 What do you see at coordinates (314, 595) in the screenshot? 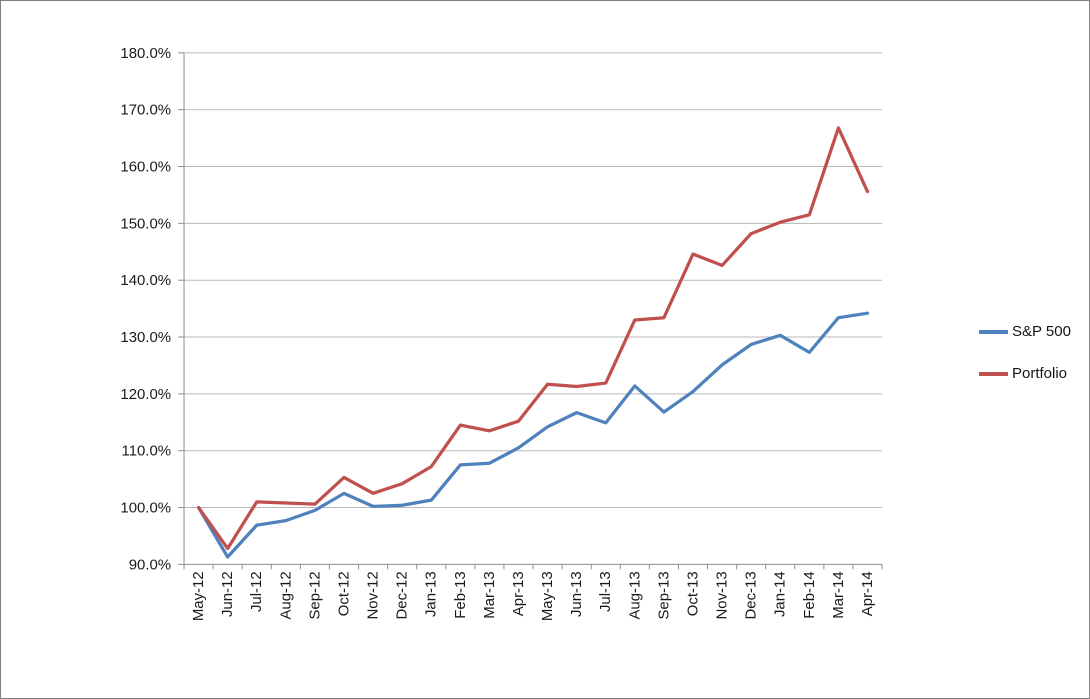
I see `x-tick-label: Sep-12` at bounding box center [314, 595].